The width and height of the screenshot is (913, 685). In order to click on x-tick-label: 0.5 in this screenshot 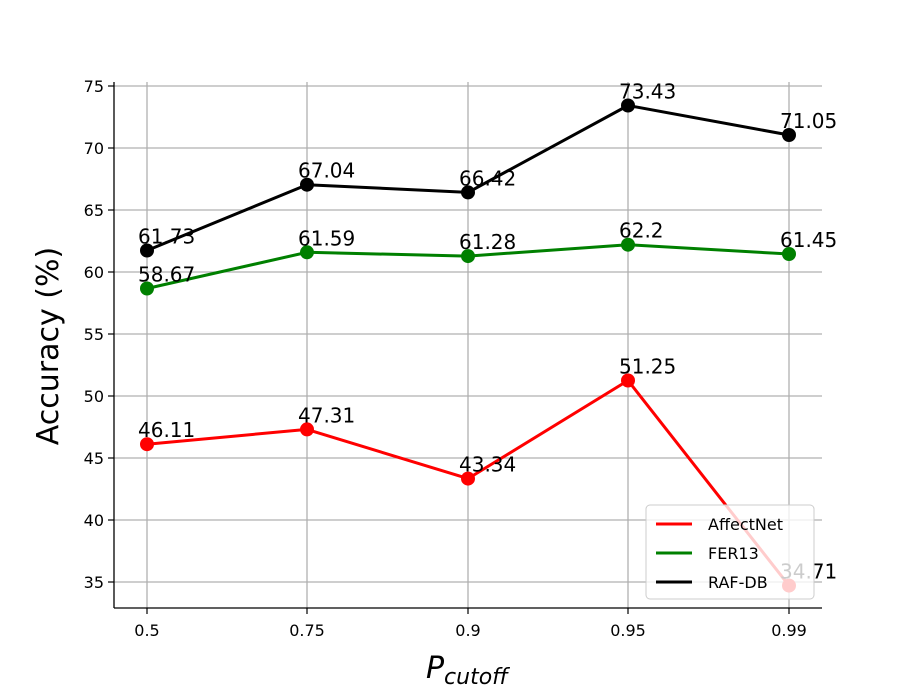, I will do `click(146, 630)`.